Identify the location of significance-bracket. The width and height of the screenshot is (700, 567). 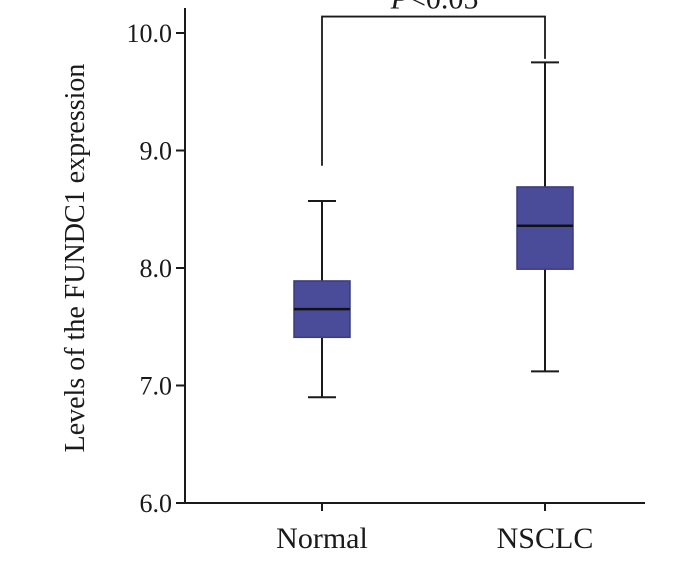
(433, 90).